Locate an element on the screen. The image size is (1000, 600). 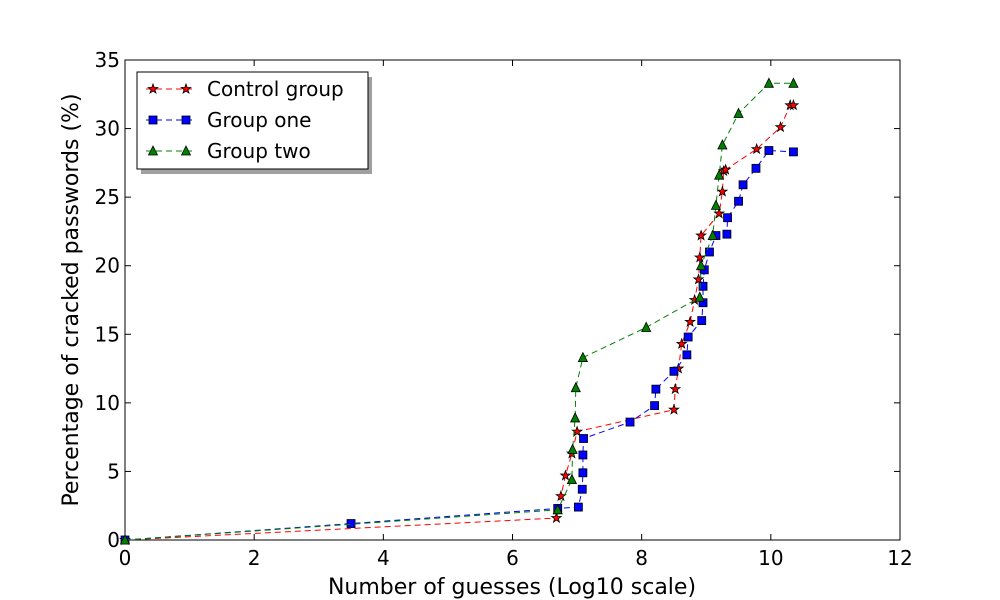
y-tick-label: 35 is located at coordinates (107, 60).